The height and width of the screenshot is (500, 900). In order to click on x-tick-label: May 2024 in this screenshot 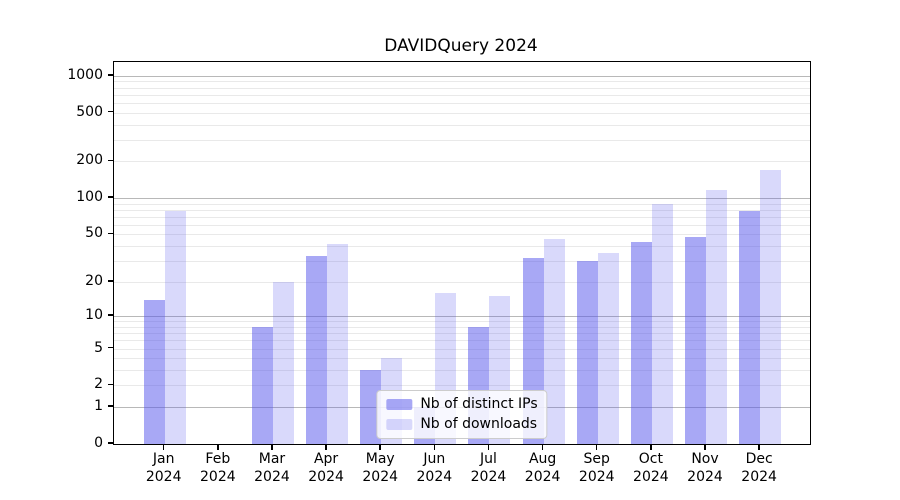, I will do `click(380, 468)`.